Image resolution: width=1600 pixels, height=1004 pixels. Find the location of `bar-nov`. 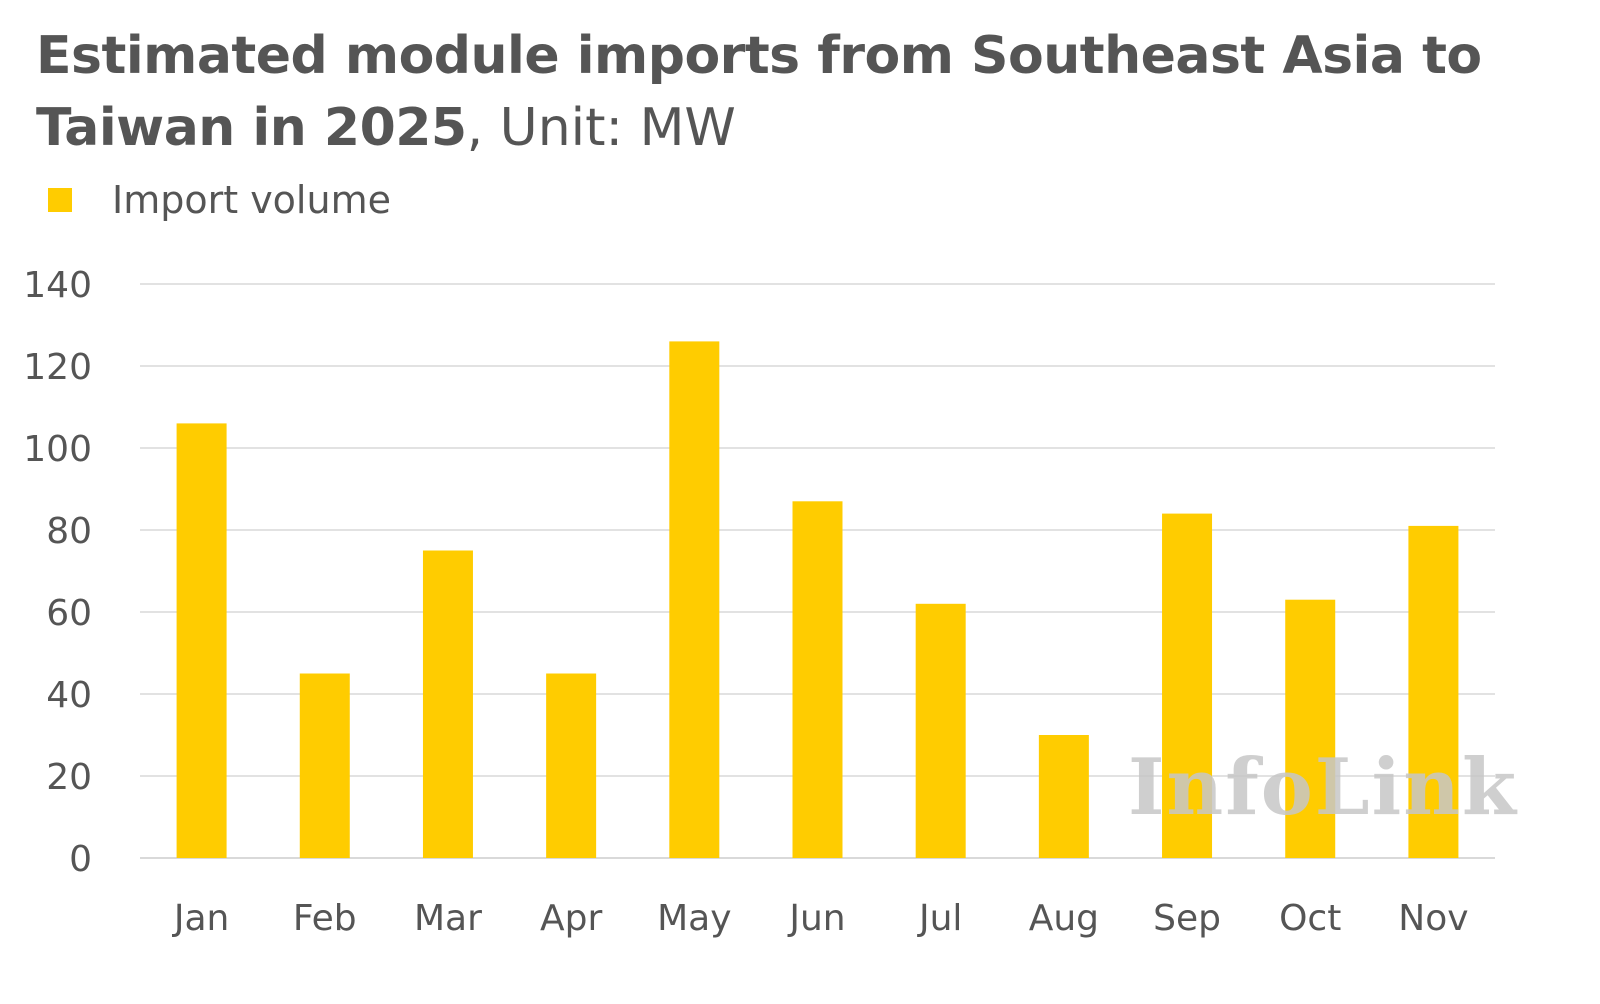

bar-nov is located at coordinates (1433, 691).